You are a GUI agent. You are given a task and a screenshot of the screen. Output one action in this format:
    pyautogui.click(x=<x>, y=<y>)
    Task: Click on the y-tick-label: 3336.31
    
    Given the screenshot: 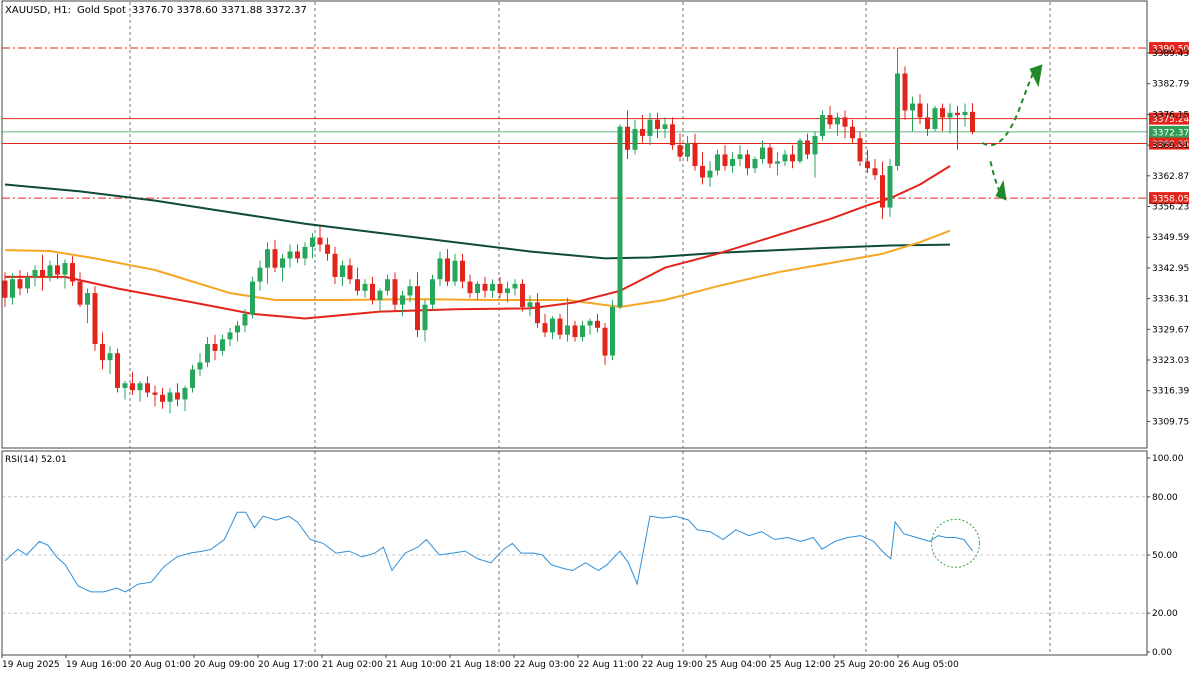 What is the action you would take?
    pyautogui.click(x=1170, y=300)
    